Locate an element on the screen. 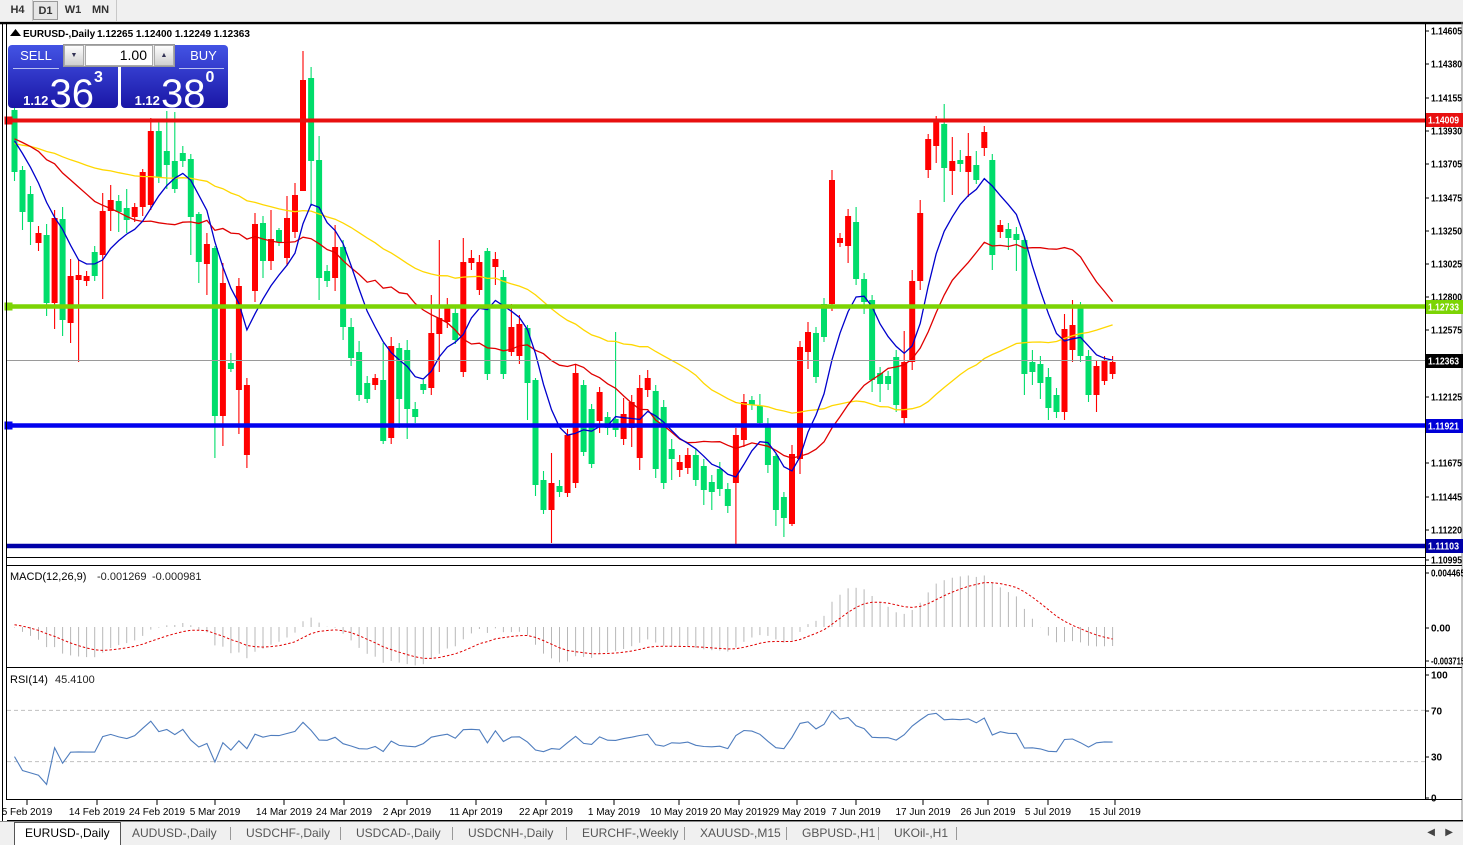 This screenshot has width=1463, height=845. svg-text: 1.12363 is located at coordinates (1443, 362).